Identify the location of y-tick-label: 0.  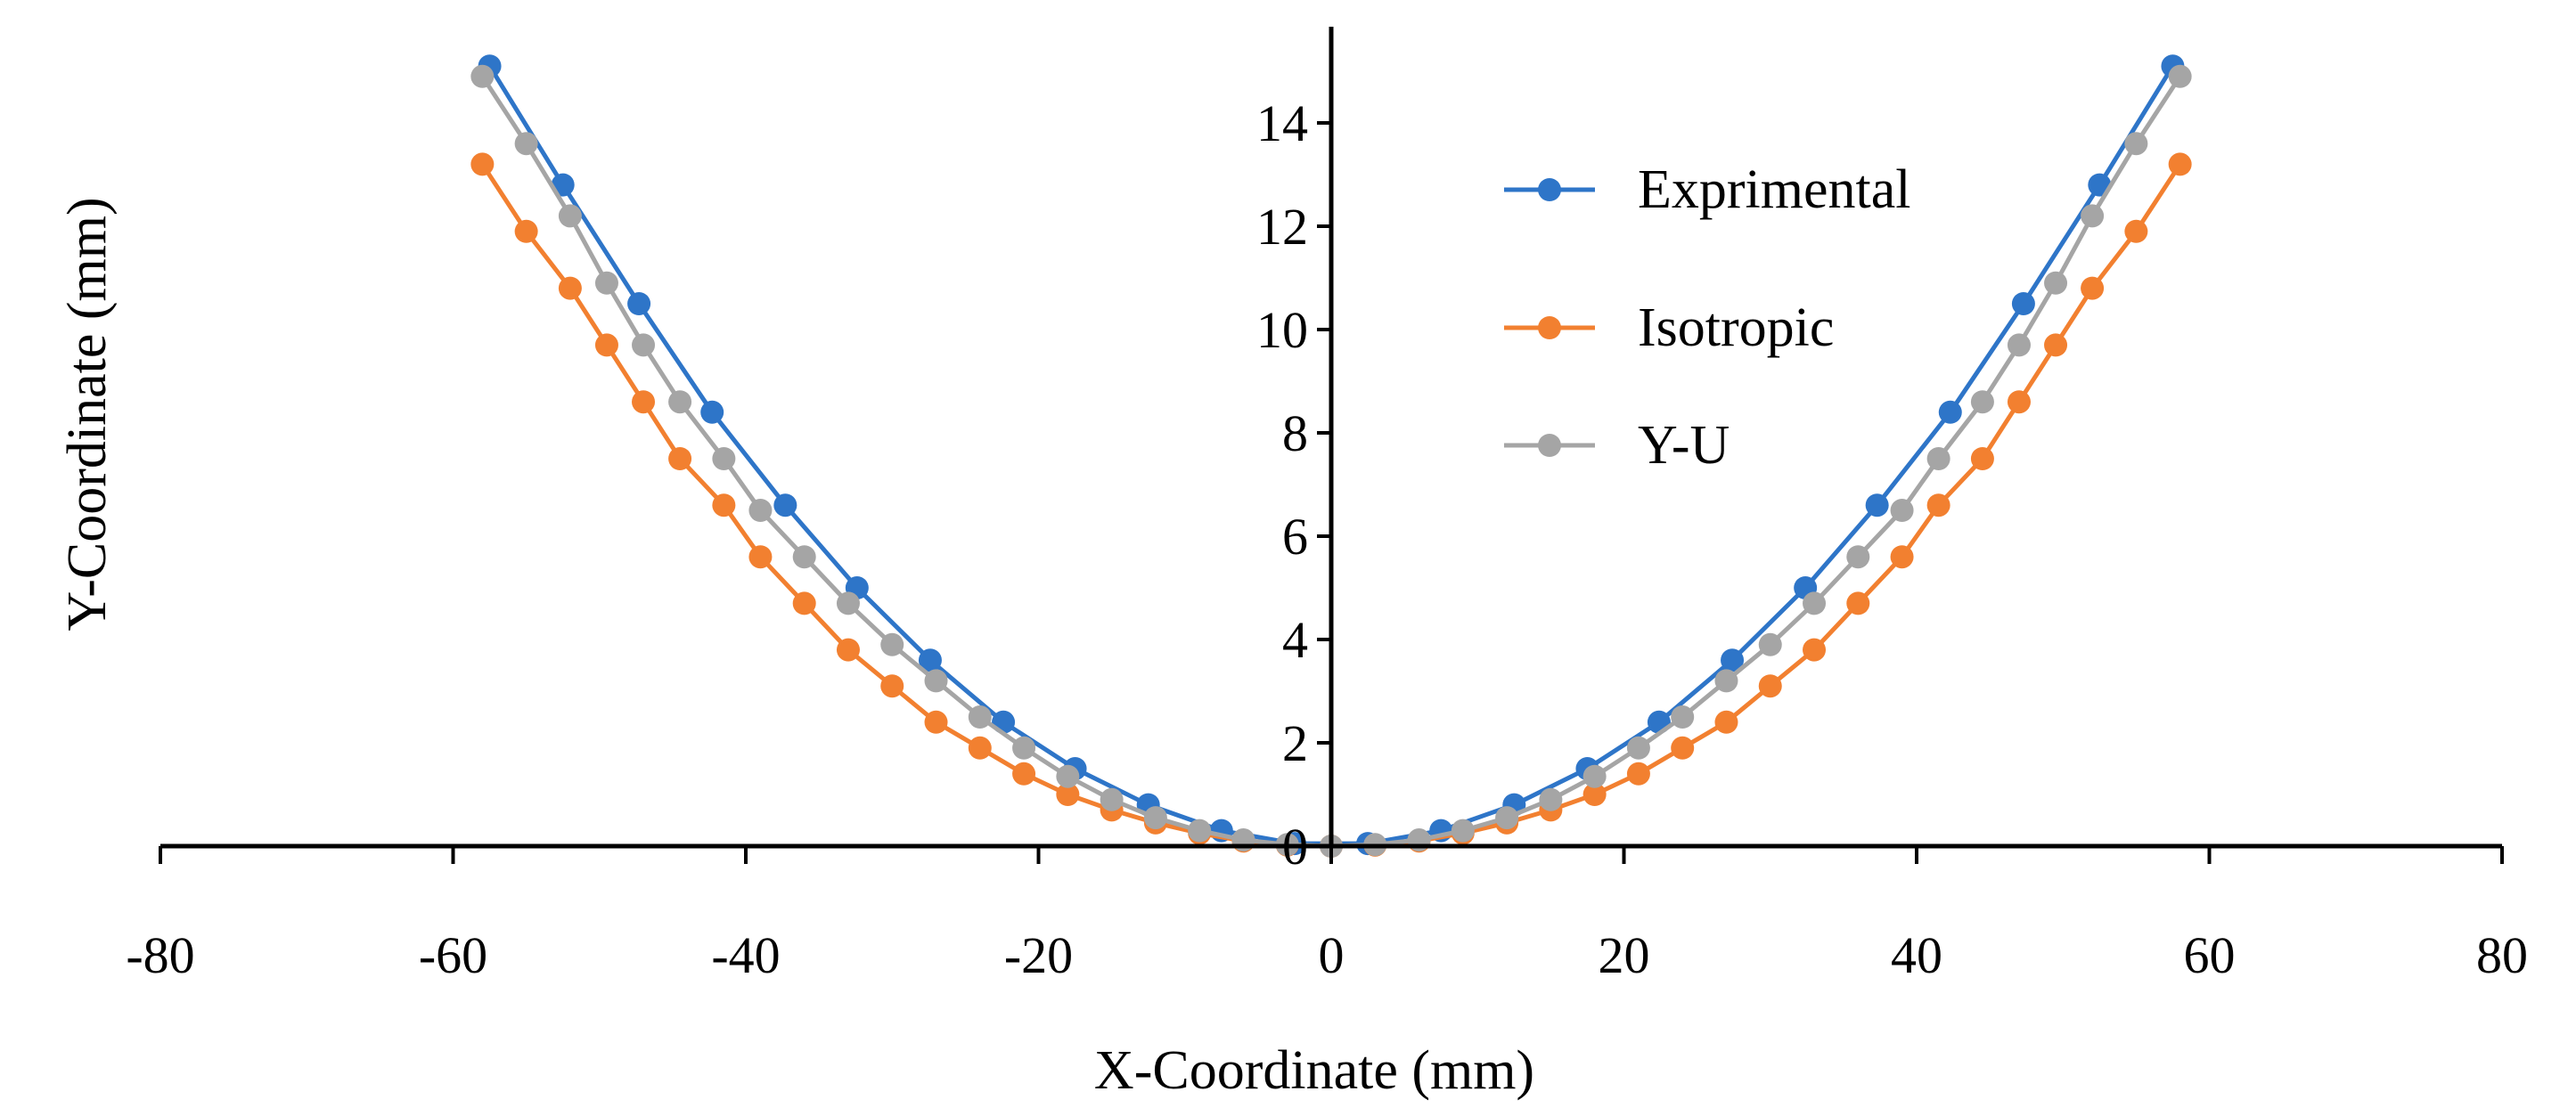
(1295, 847).